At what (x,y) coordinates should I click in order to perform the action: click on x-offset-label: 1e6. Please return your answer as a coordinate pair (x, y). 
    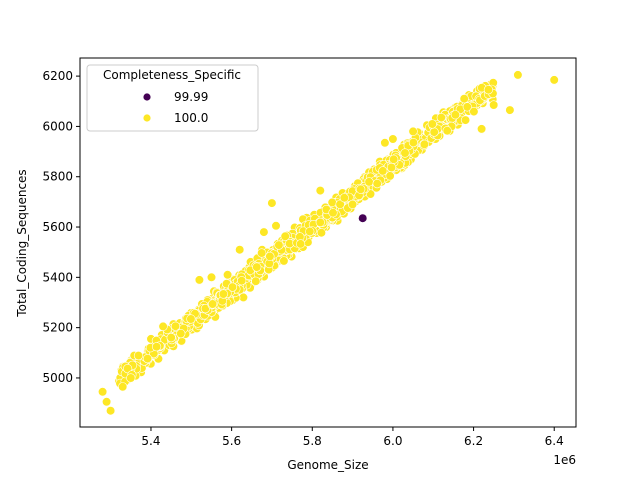
    Looking at the image, I should click on (564, 460).